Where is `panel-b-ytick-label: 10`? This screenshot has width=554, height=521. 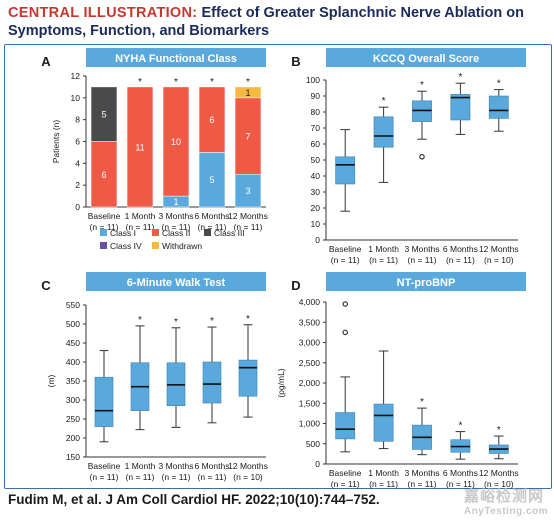 panel-b-ytick-label: 10 is located at coordinates (316, 224).